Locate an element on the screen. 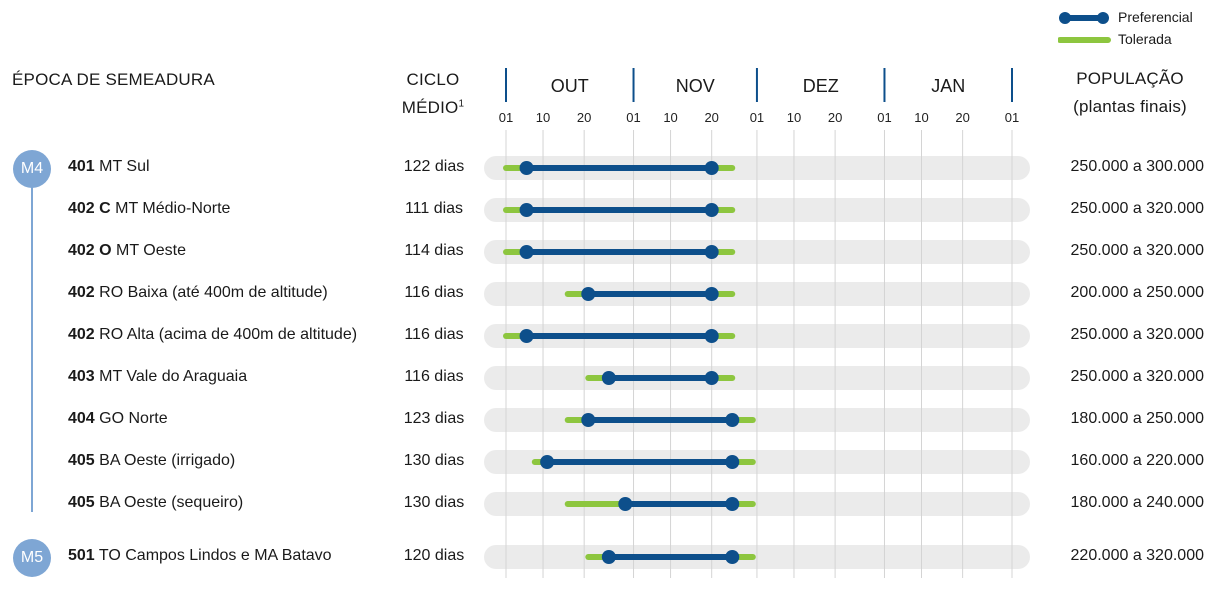 The height and width of the screenshot is (591, 1228). cycle-header-line2: MÉDIO1 is located at coordinates (433, 108).